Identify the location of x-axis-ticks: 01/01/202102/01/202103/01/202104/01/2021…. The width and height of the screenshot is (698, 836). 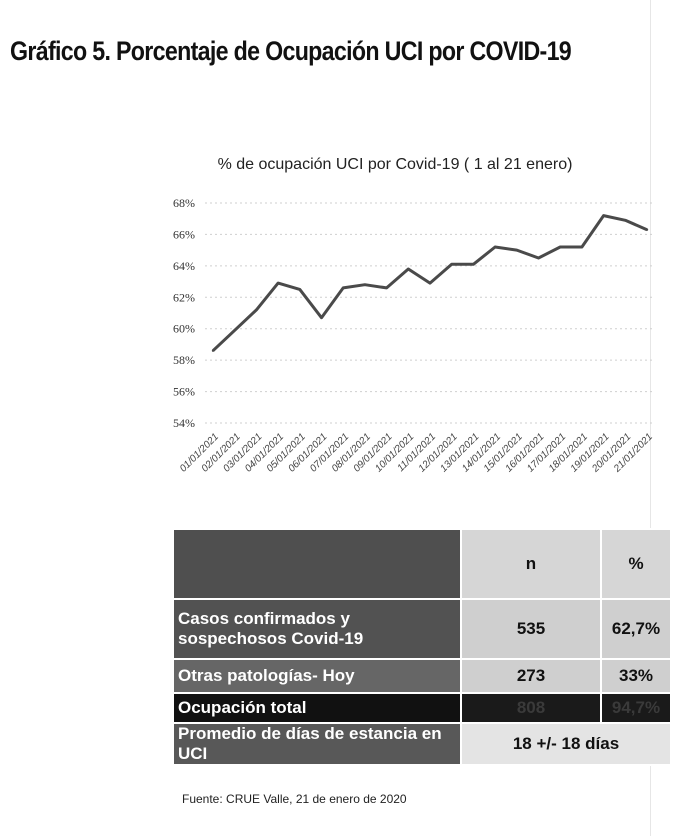
(416, 453).